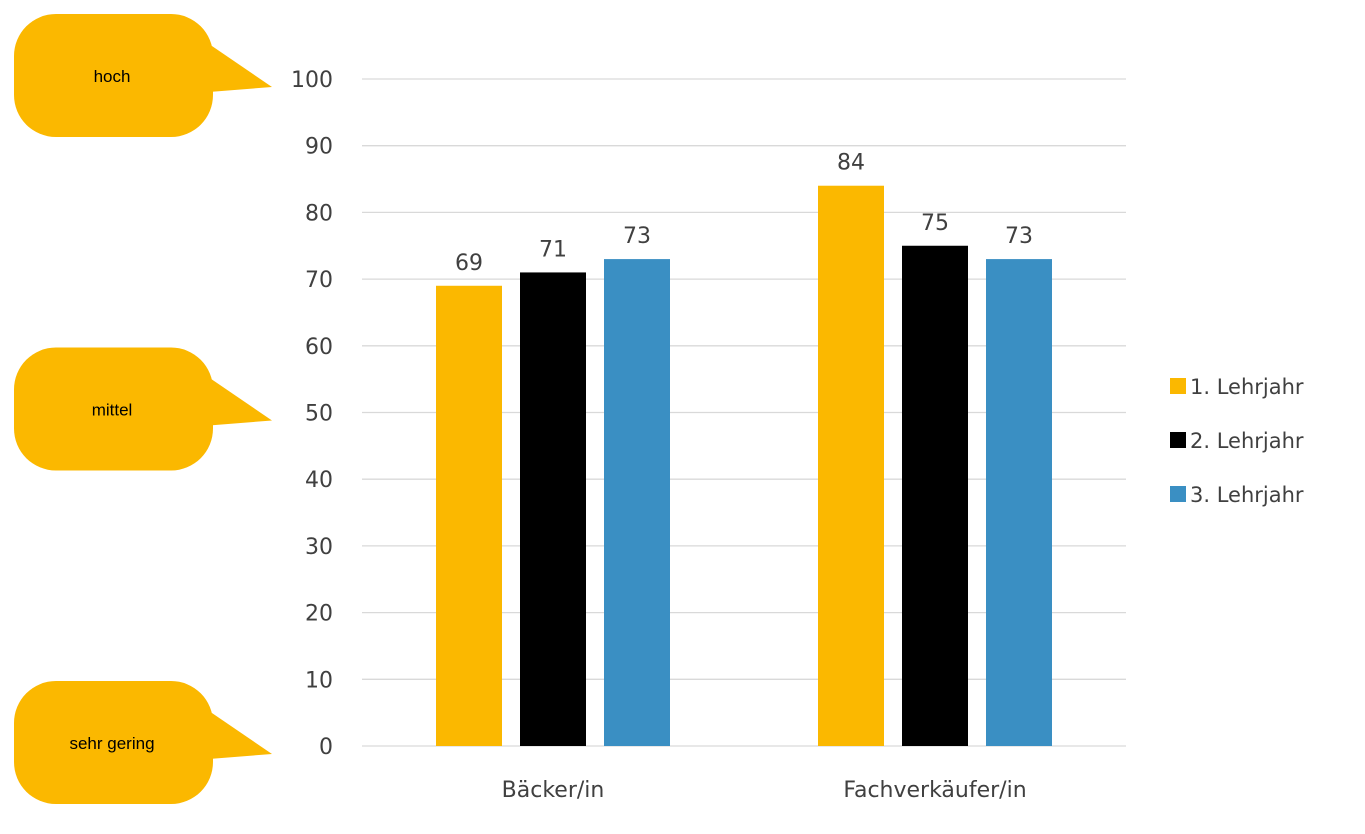  I want to click on category-label-1: Bäcker/in, so click(553, 790).